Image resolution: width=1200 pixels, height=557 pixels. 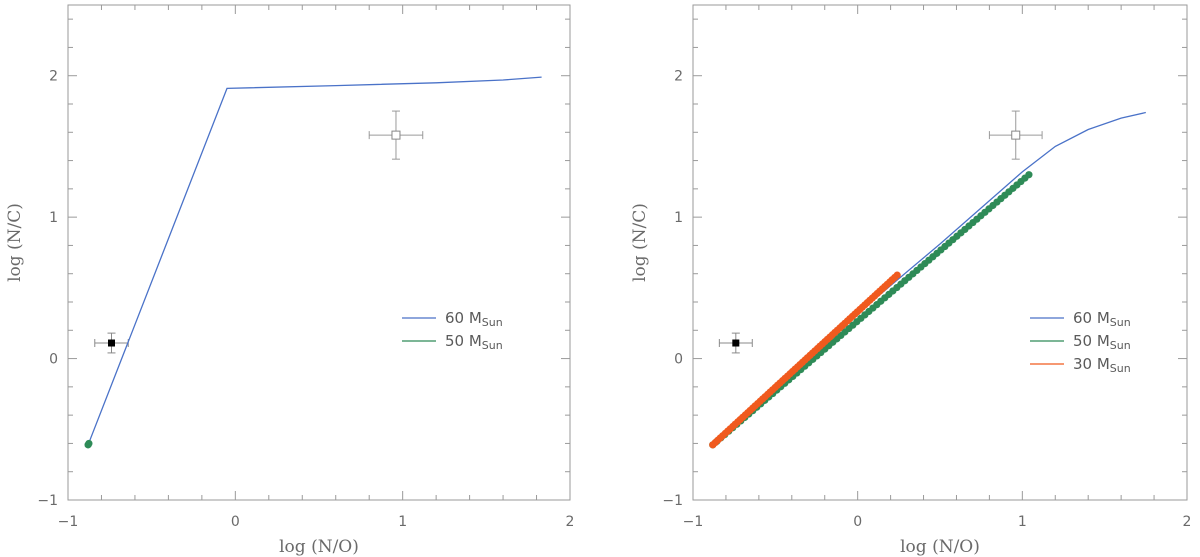 What do you see at coordinates (1102, 365) in the screenshot?
I see `legend-label: 30 MSun` at bounding box center [1102, 365].